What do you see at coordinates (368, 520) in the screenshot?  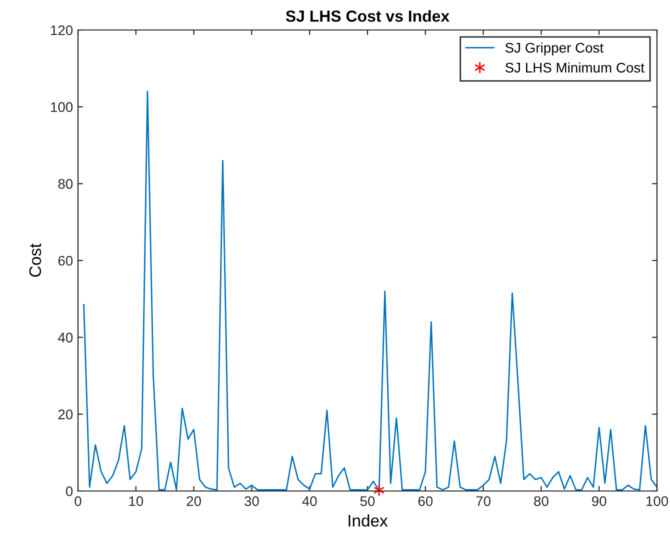 I see `x-axis-title: Index` at bounding box center [368, 520].